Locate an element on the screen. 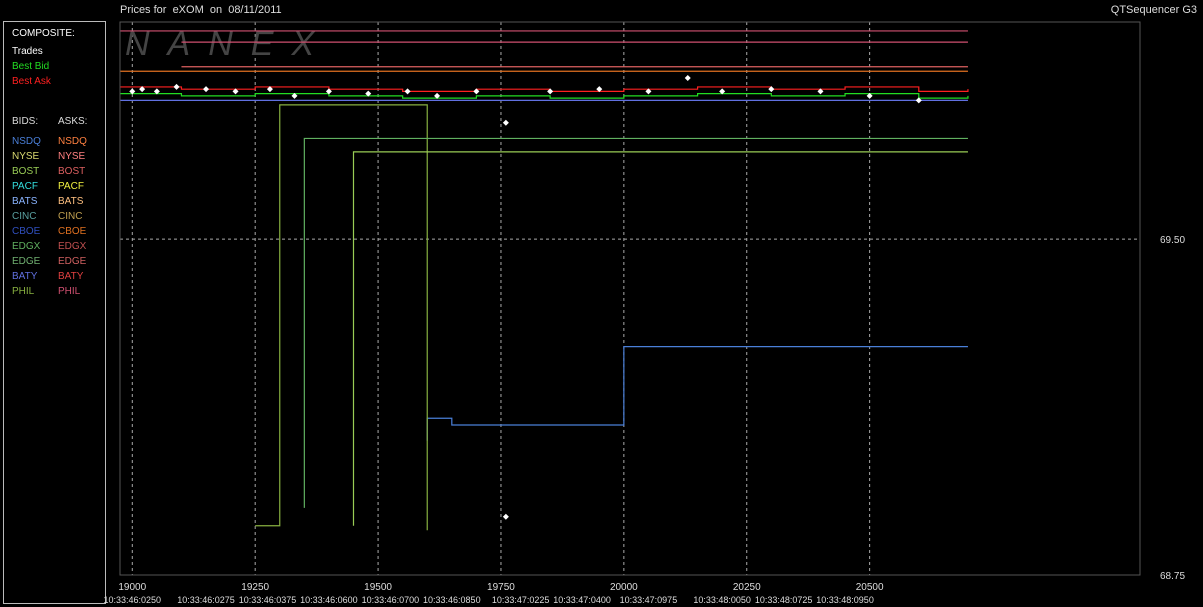 The width and height of the screenshot is (1203, 607). time-label: 10:33:47:0400 is located at coordinates (582, 600).